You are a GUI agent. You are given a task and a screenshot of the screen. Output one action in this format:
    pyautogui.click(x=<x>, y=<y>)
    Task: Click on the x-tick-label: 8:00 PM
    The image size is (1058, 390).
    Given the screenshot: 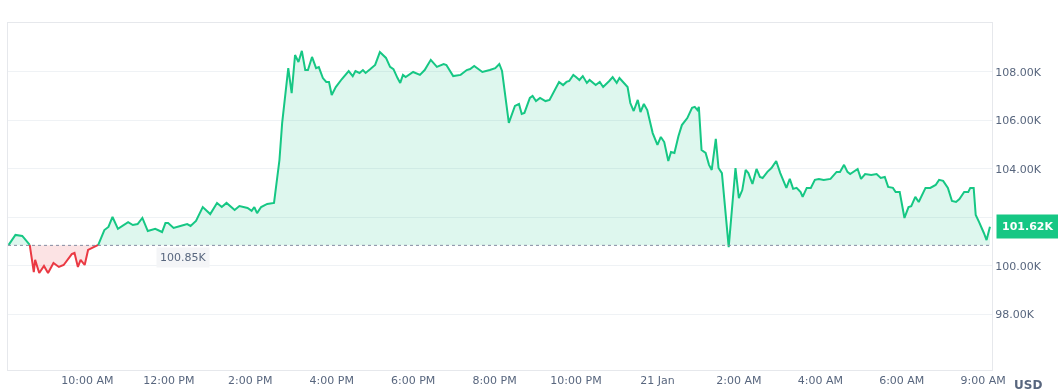 What is the action you would take?
    pyautogui.click(x=494, y=381)
    